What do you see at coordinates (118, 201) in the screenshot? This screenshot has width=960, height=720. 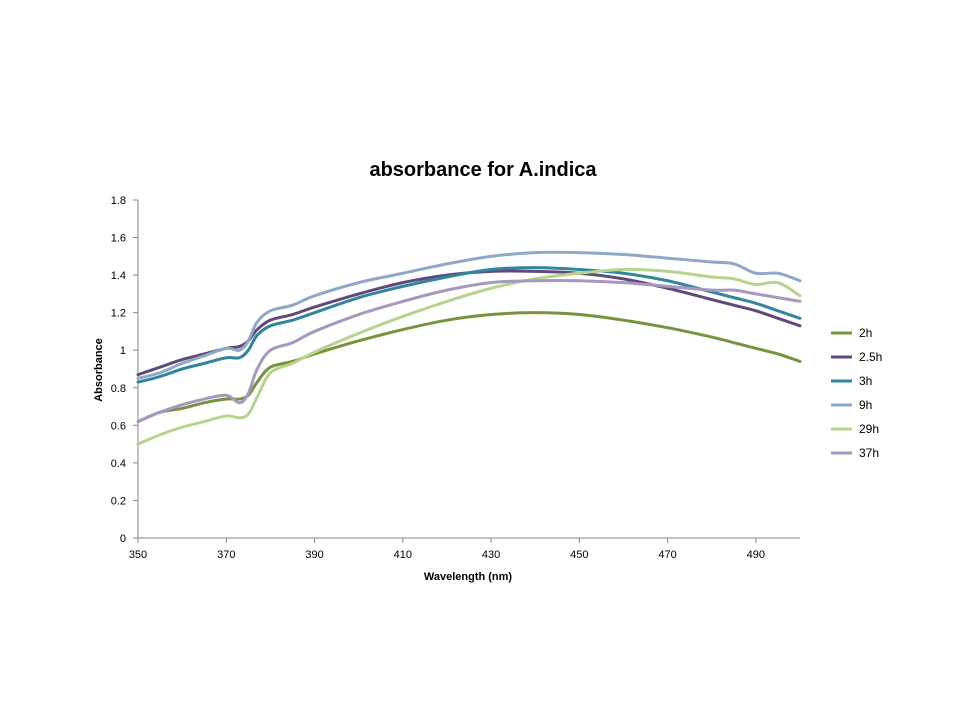 I see `y-tick-label: 1.8` at bounding box center [118, 201].